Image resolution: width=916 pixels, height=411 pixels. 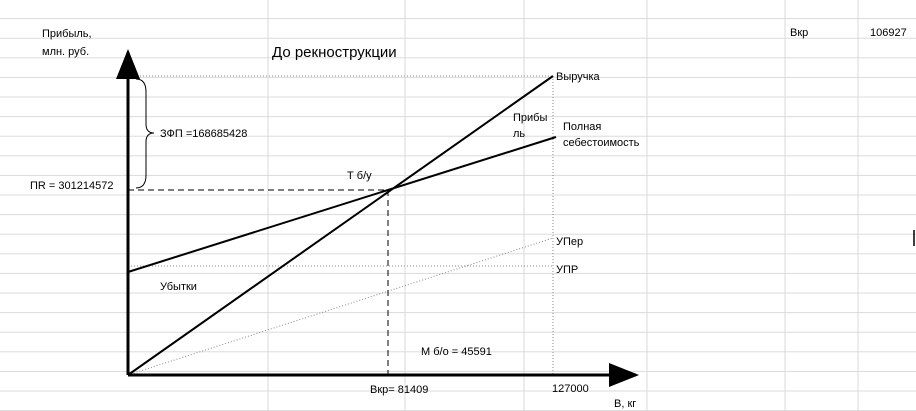 I want to click on cell: Вкр, so click(x=799, y=33).